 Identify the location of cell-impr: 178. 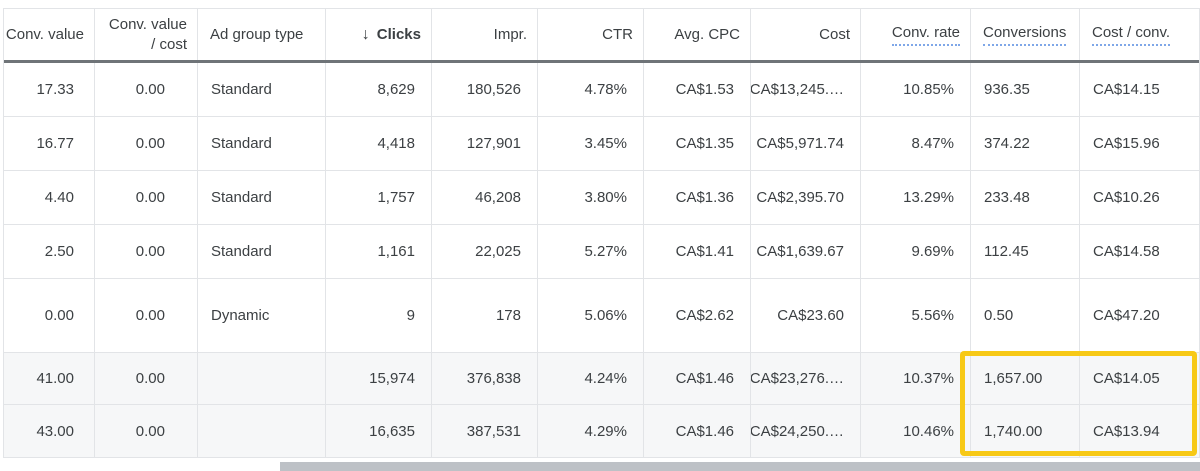
(485, 315).